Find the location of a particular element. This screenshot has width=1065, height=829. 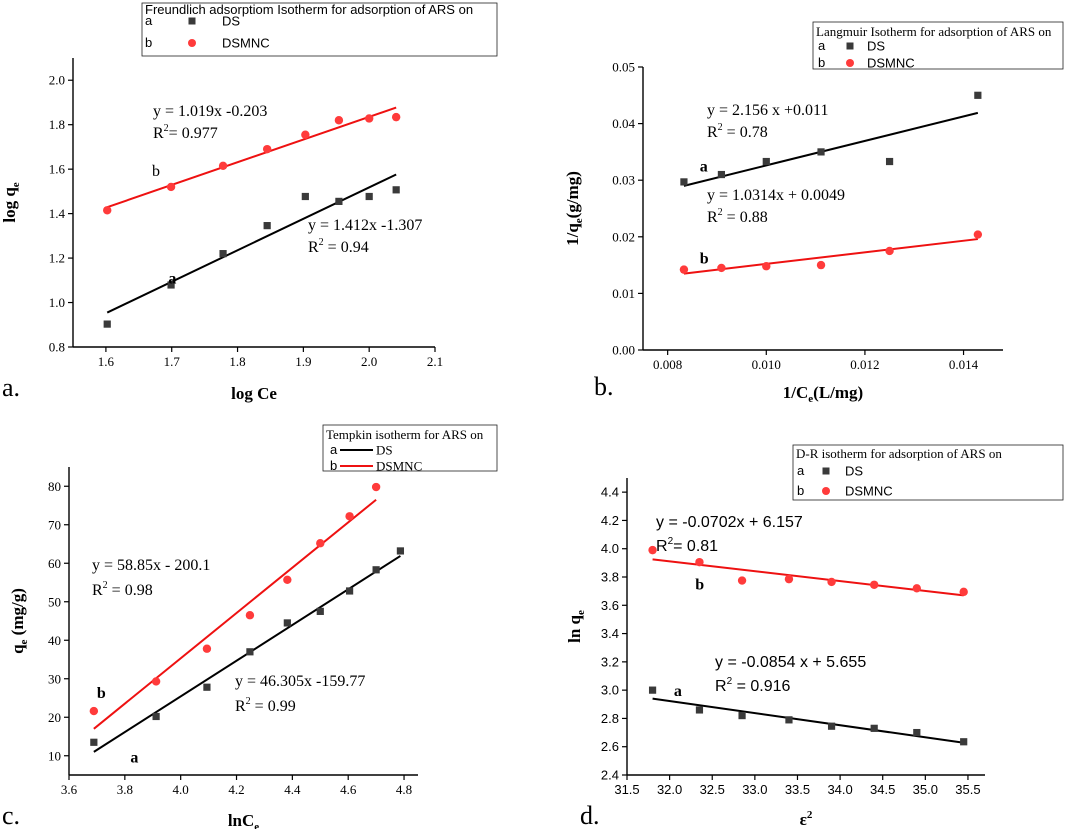

x-tick-label: 3.8 is located at coordinates (125, 789).